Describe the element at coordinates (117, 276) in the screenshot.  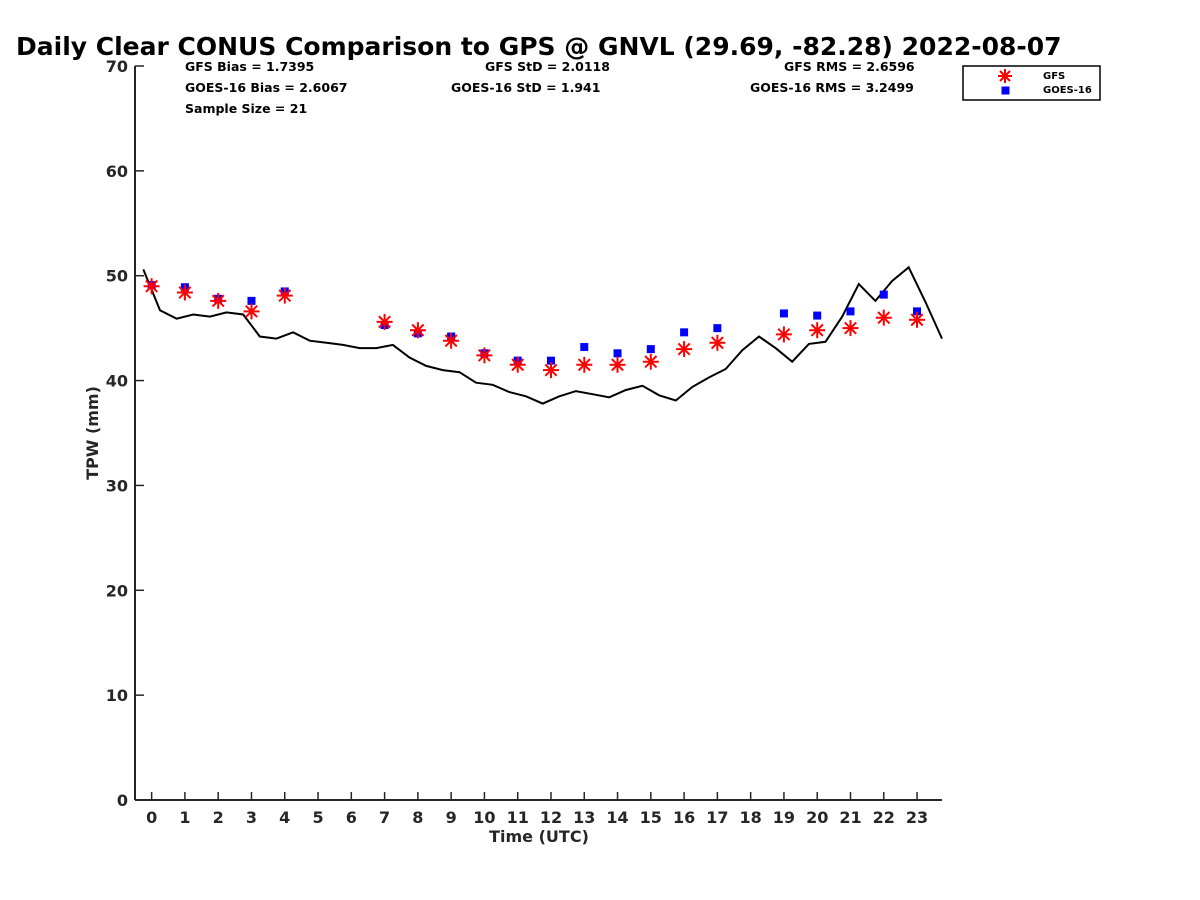
I see `y-tick-label: 50` at that location.